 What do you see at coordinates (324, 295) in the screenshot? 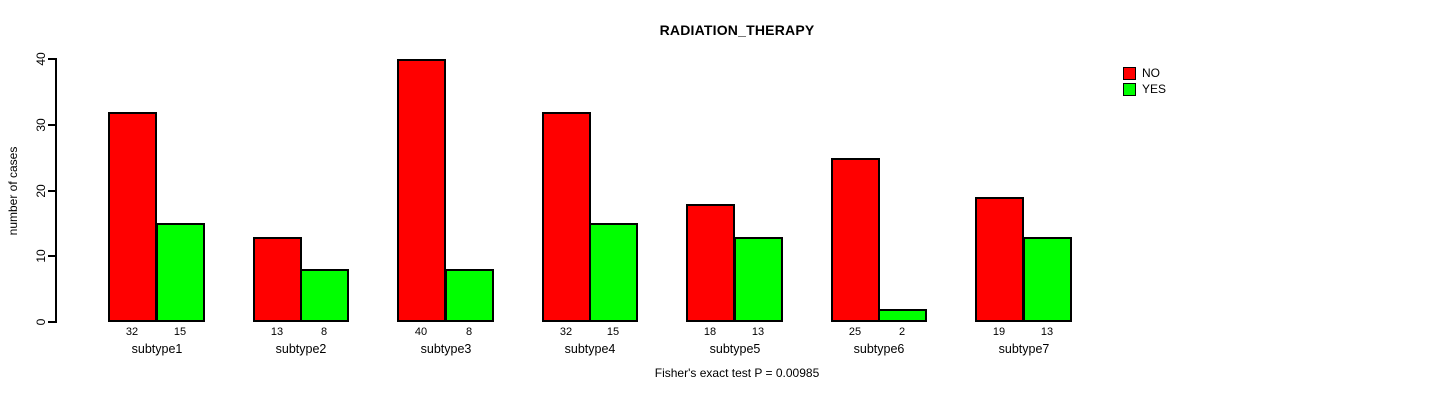
I see `bar-yes-subtype2` at bounding box center [324, 295].